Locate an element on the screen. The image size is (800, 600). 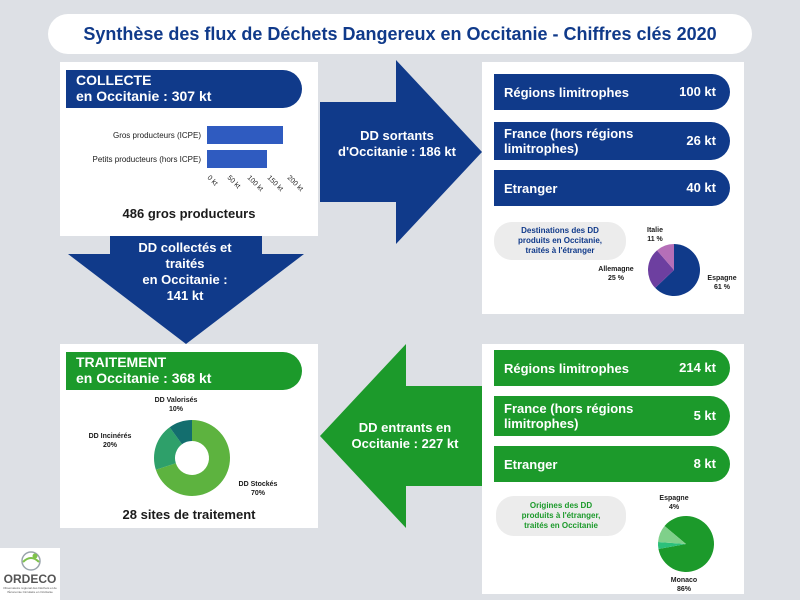
sortants-row-limitrophes: Régions limitrophes 100 kt is located at coordinates (612, 92).